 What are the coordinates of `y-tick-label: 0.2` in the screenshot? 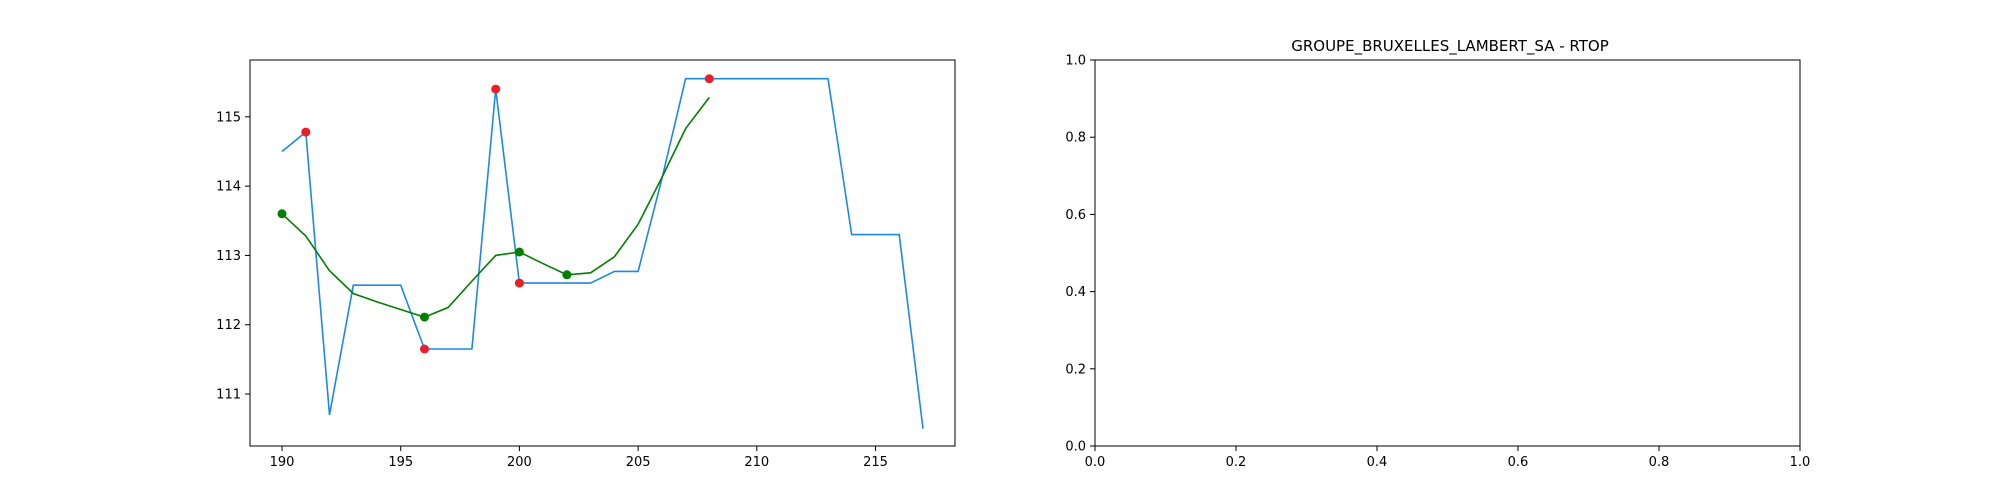 It's located at (1075, 369).